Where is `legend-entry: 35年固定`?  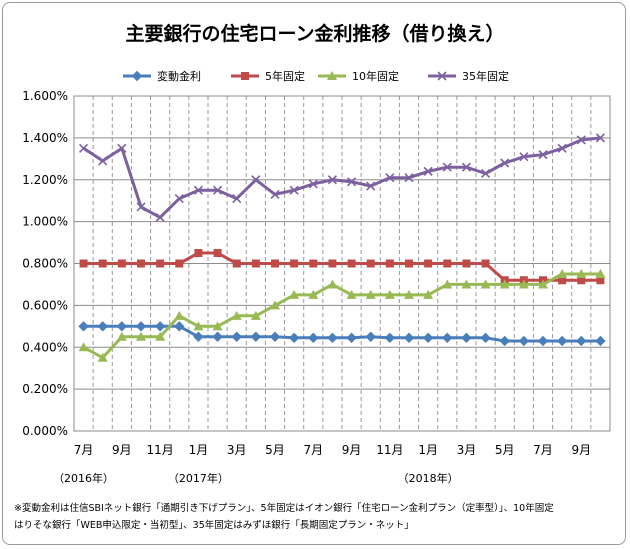 legend-entry: 35年固定 is located at coordinates (468, 76).